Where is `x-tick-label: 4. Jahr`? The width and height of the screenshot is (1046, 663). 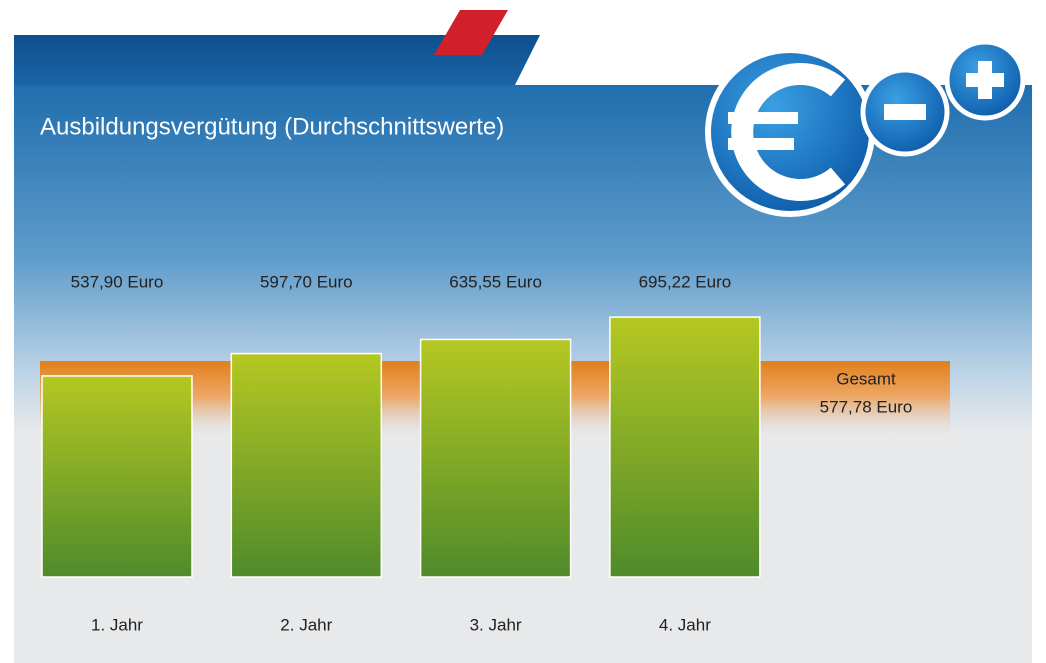
x-tick-label: 4. Jahr is located at coordinates (685, 624).